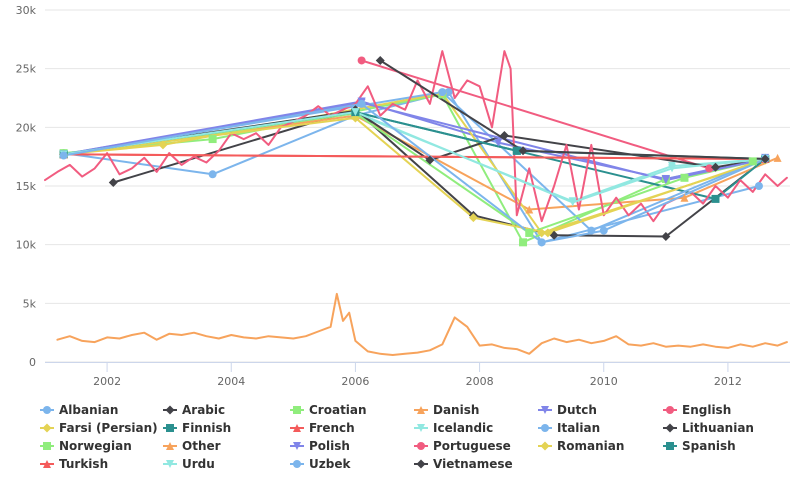 The height and width of the screenshot is (494, 800). Describe the element at coordinates (192, 446) in the screenshot. I see `legend-item-other: Other` at that location.